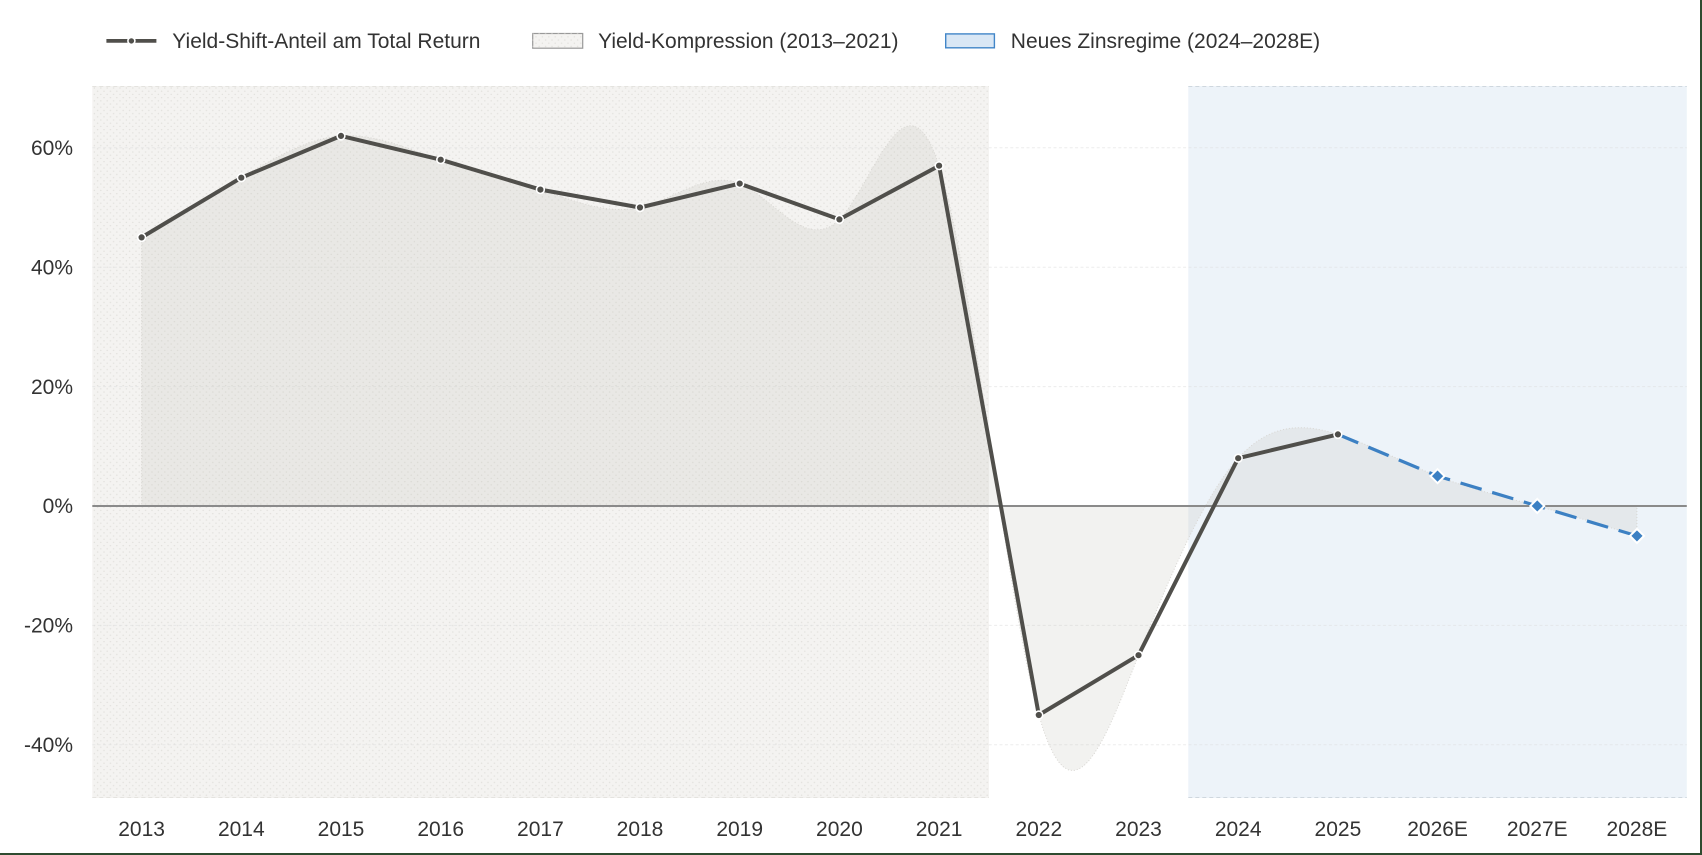 The height and width of the screenshot is (855, 1702). Describe the element at coordinates (540, 829) in the screenshot. I see `svg-text: 2017` at that location.